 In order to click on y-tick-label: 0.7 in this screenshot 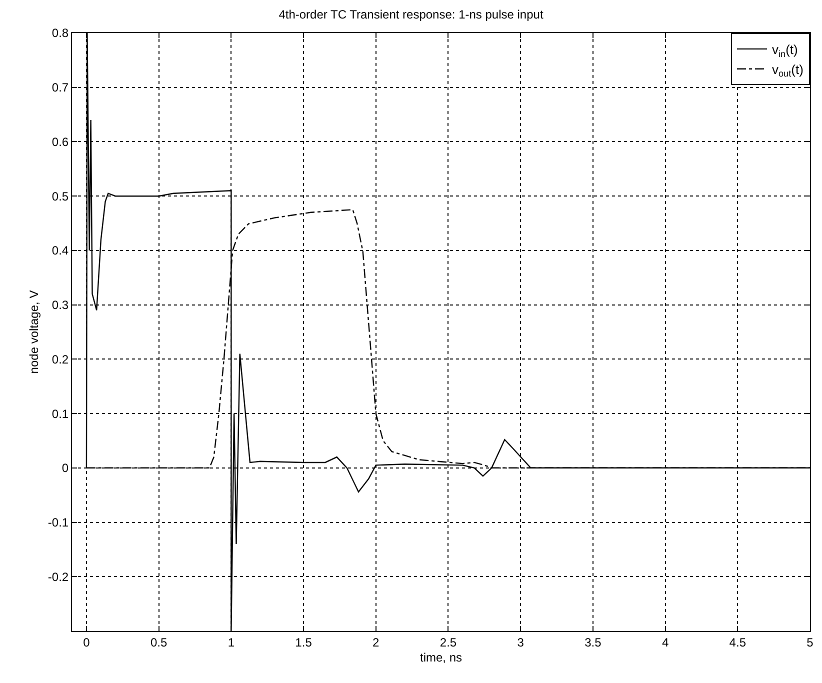, I will do `click(60, 87)`.